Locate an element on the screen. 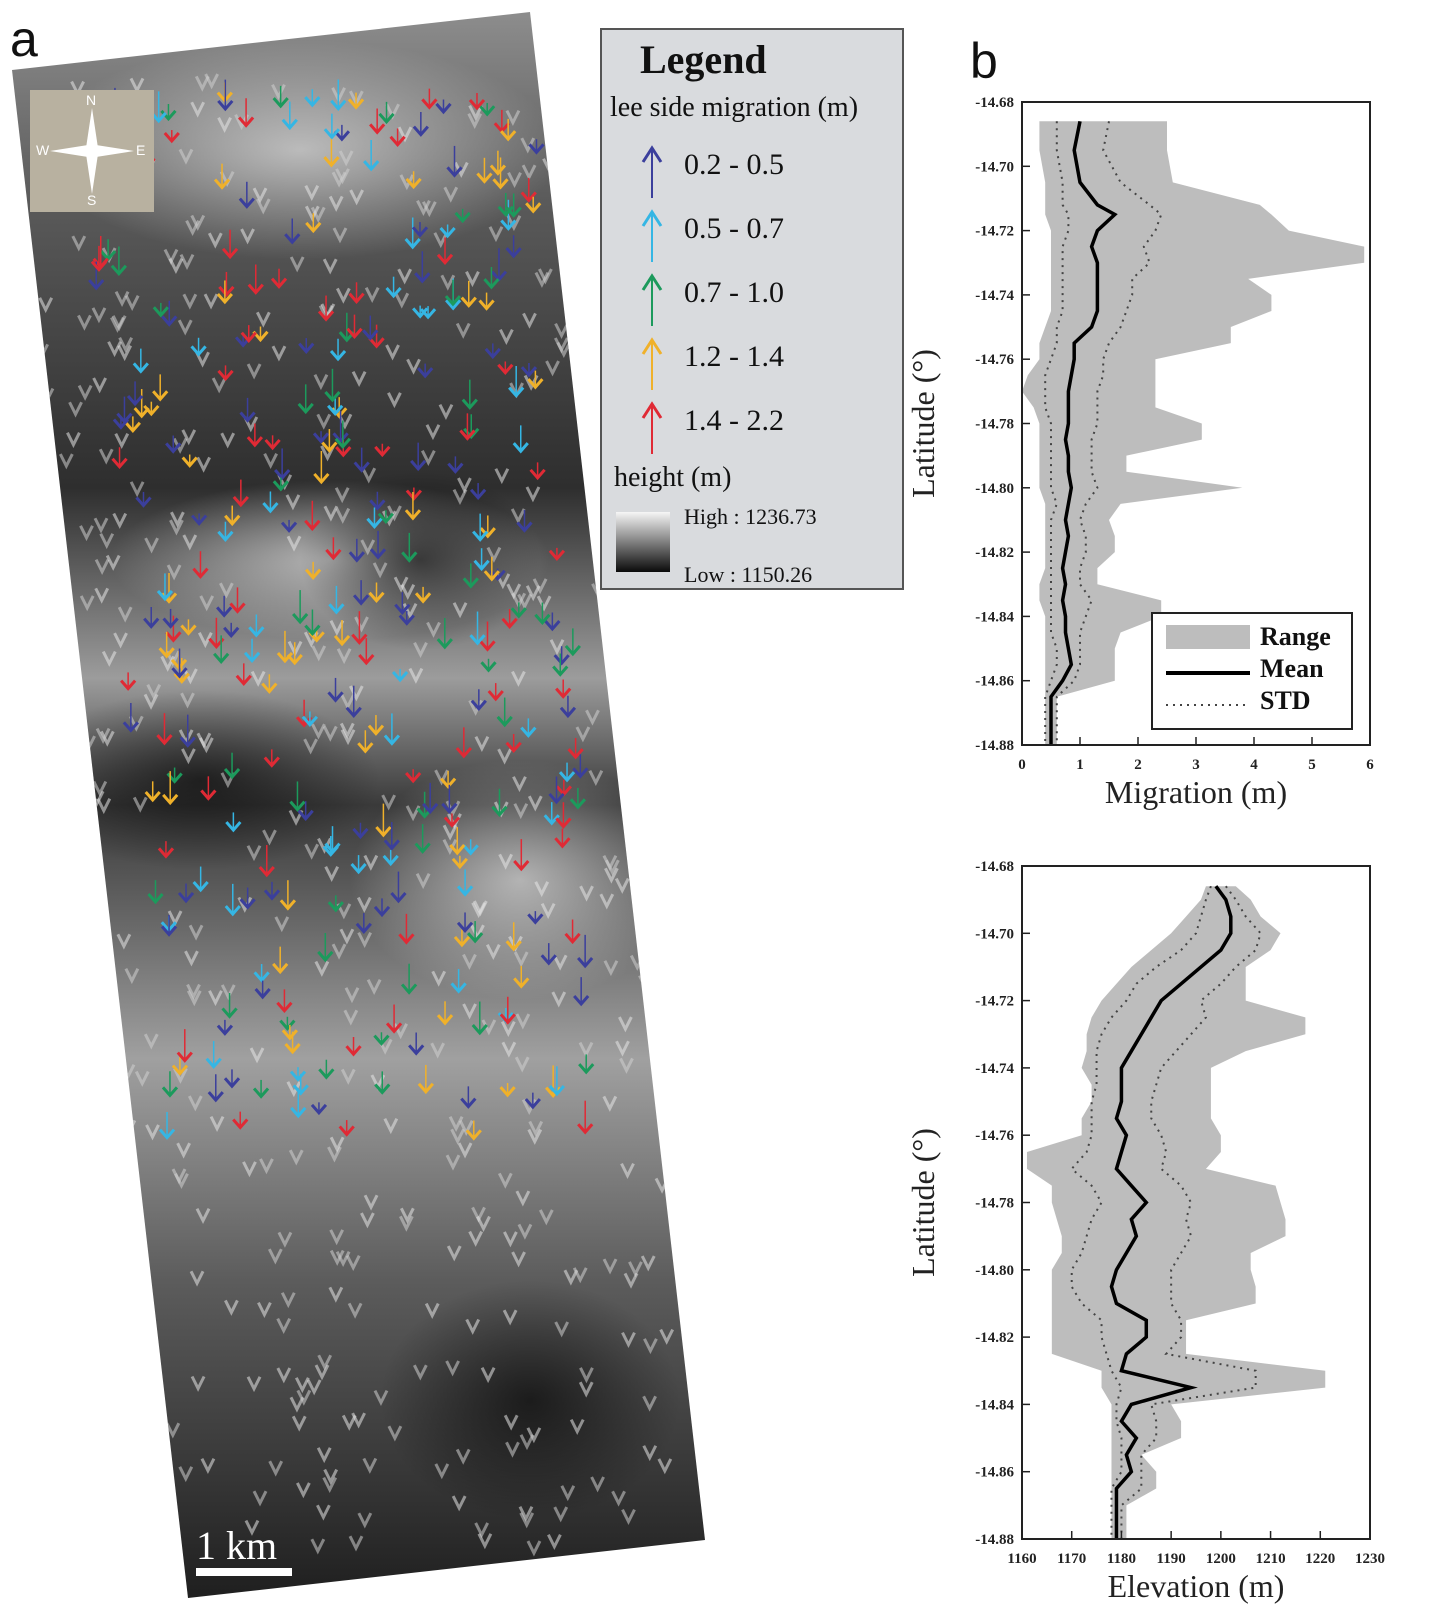 Image resolution: width=1449 pixels, height=1619 pixels. y-tick-label: -14.80 is located at coordinates (994, 489).